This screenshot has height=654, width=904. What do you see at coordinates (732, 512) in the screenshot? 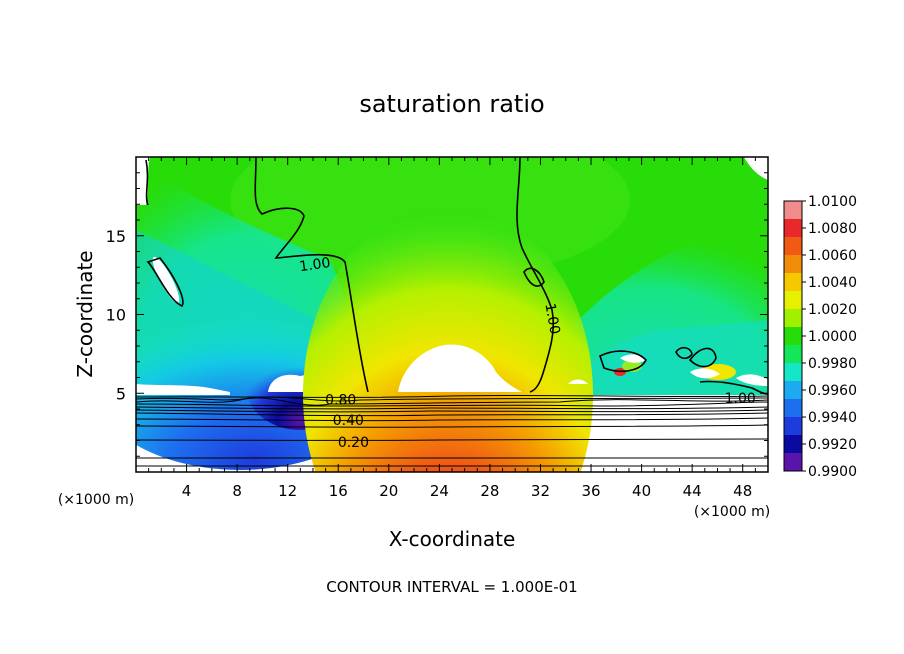
I see `x-unit-right: (×1000 m)` at bounding box center [732, 512].